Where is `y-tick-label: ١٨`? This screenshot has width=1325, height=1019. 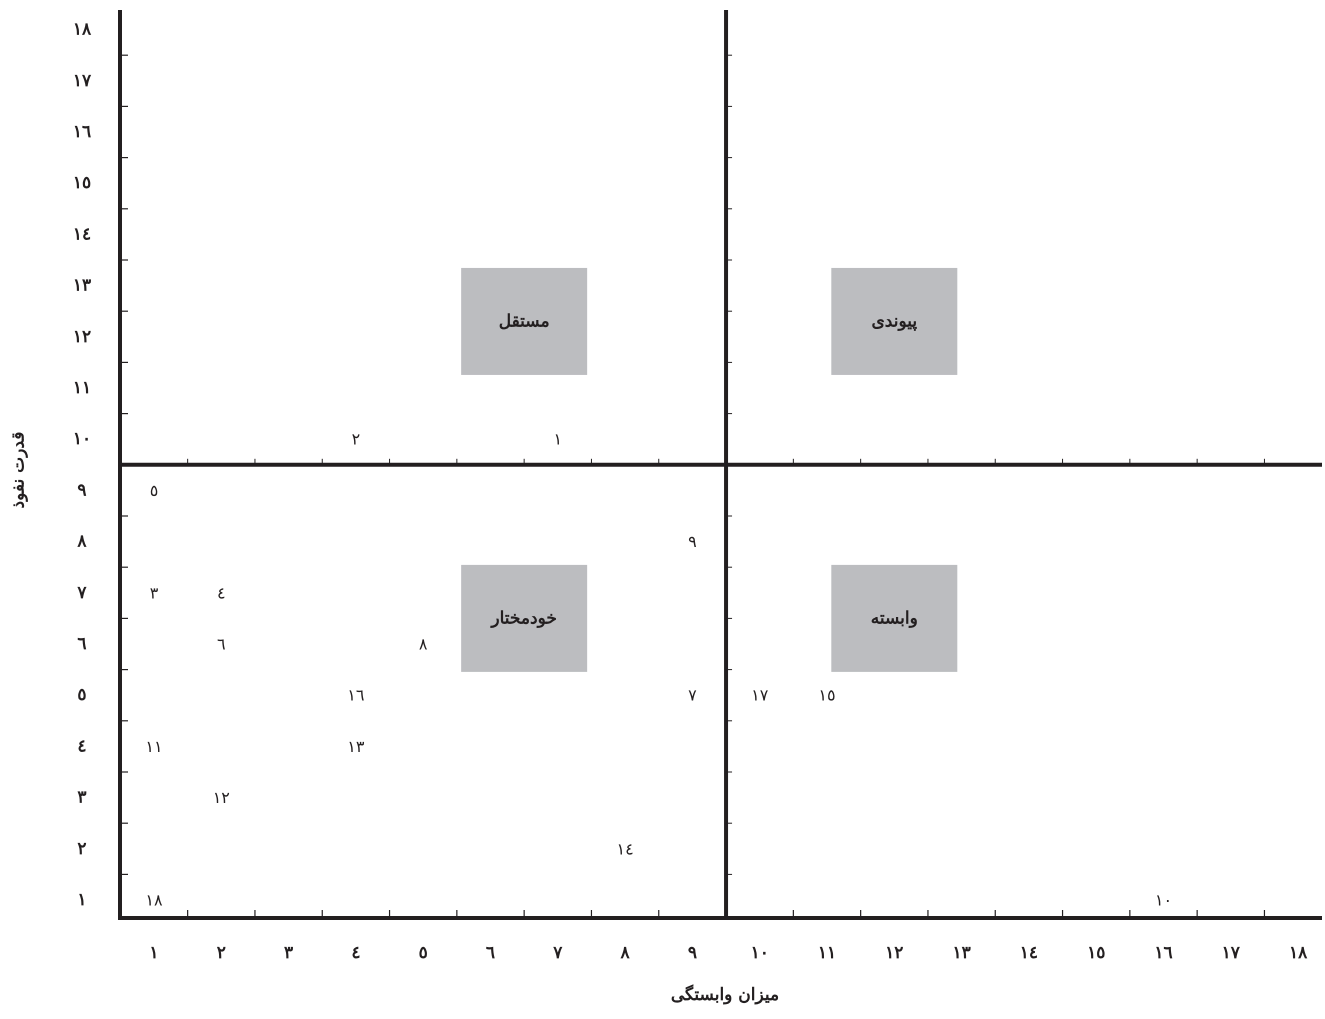 y-tick-label: ١٨ is located at coordinates (82, 30).